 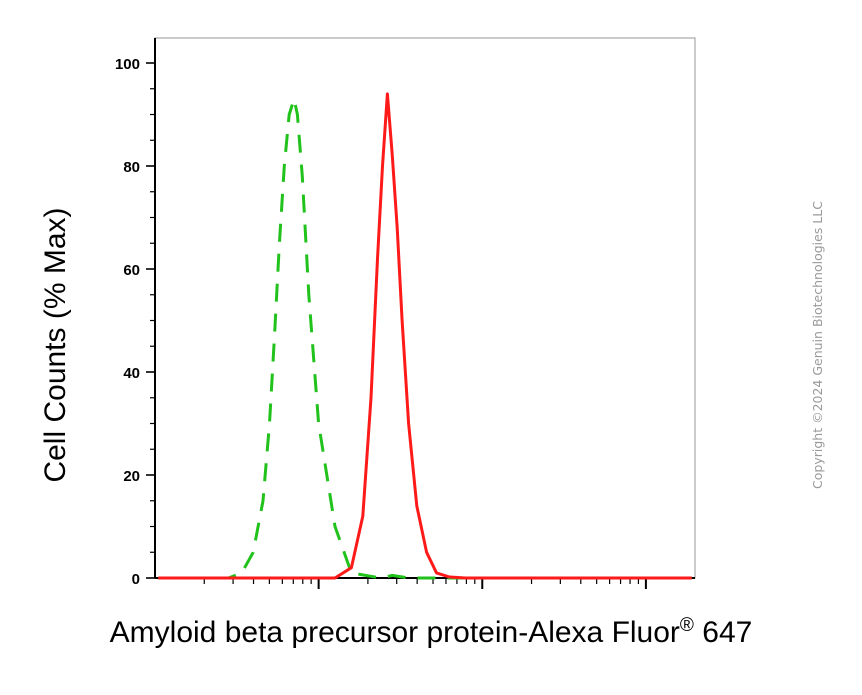 What do you see at coordinates (131, 373) in the screenshot?
I see `y-tick-label: 40` at bounding box center [131, 373].